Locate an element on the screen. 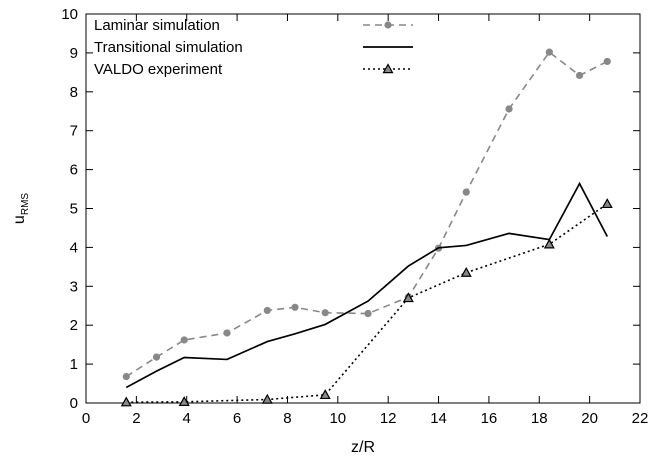  x-tick-label: 20 is located at coordinates (589, 418).